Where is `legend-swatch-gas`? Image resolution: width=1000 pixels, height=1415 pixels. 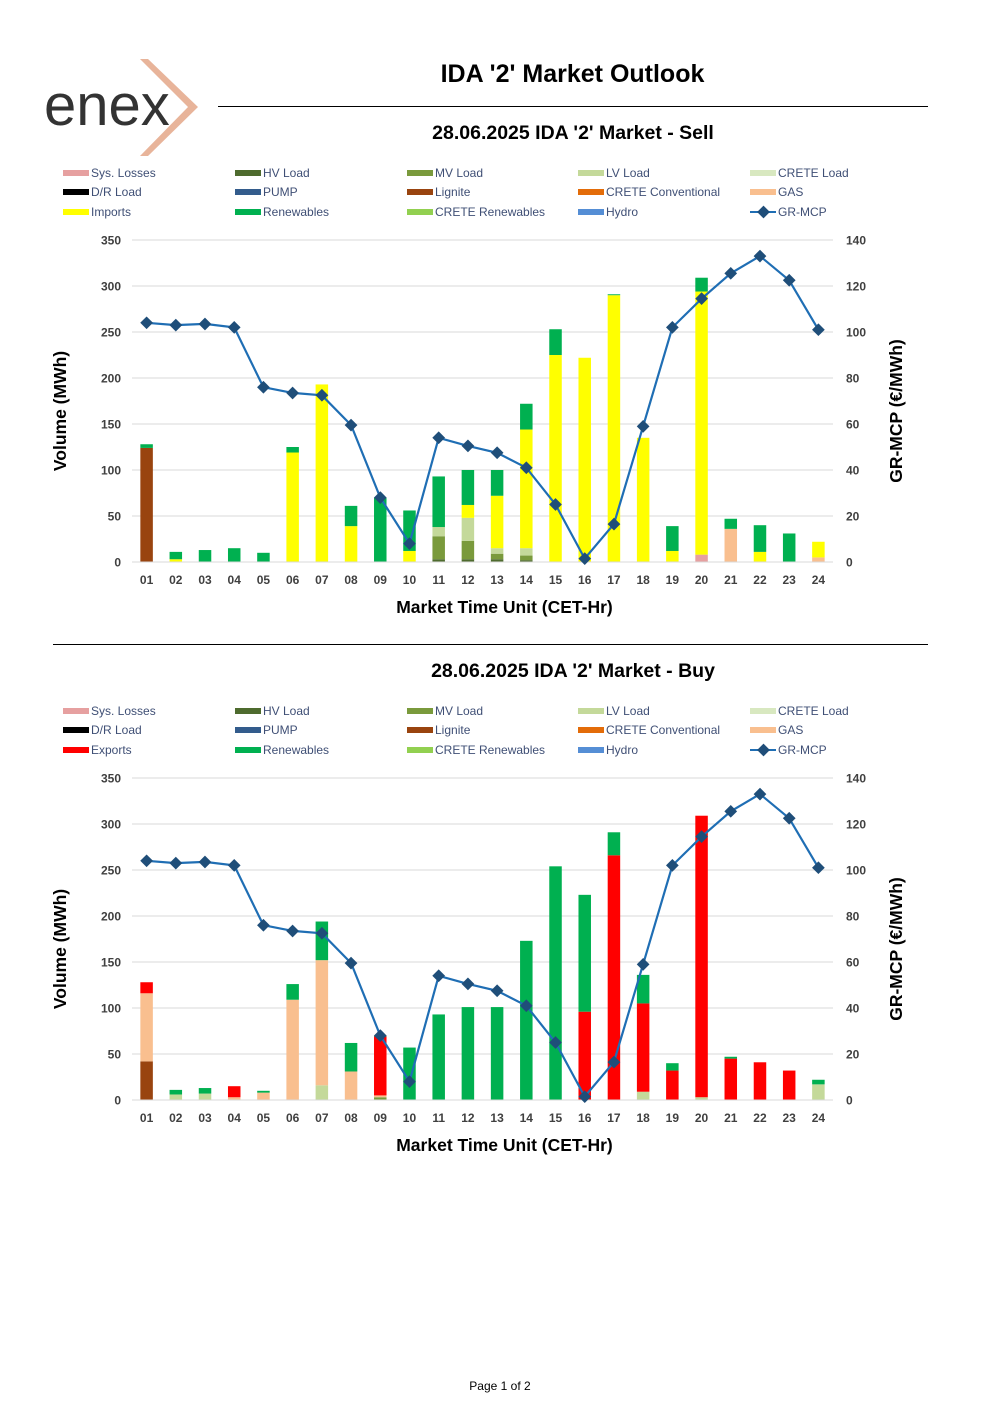
legend-swatch-gas is located at coordinates (763, 730).